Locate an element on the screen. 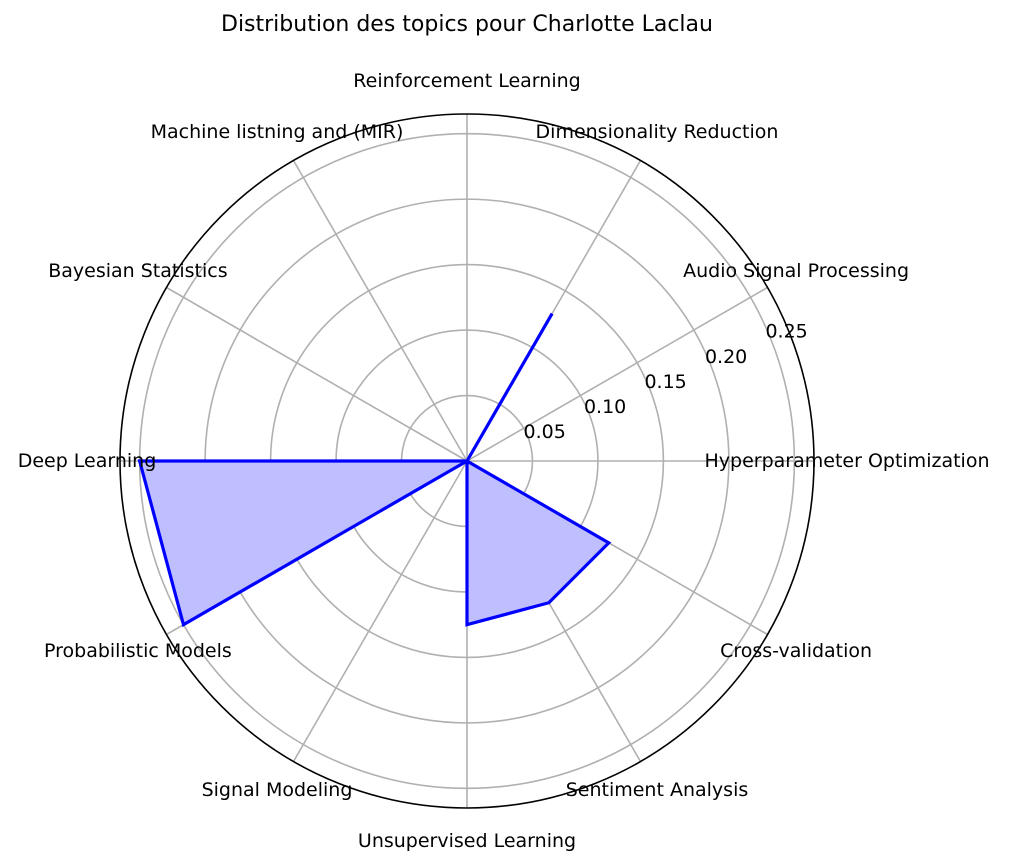  spoke-signal-modeling is located at coordinates (380, 611).